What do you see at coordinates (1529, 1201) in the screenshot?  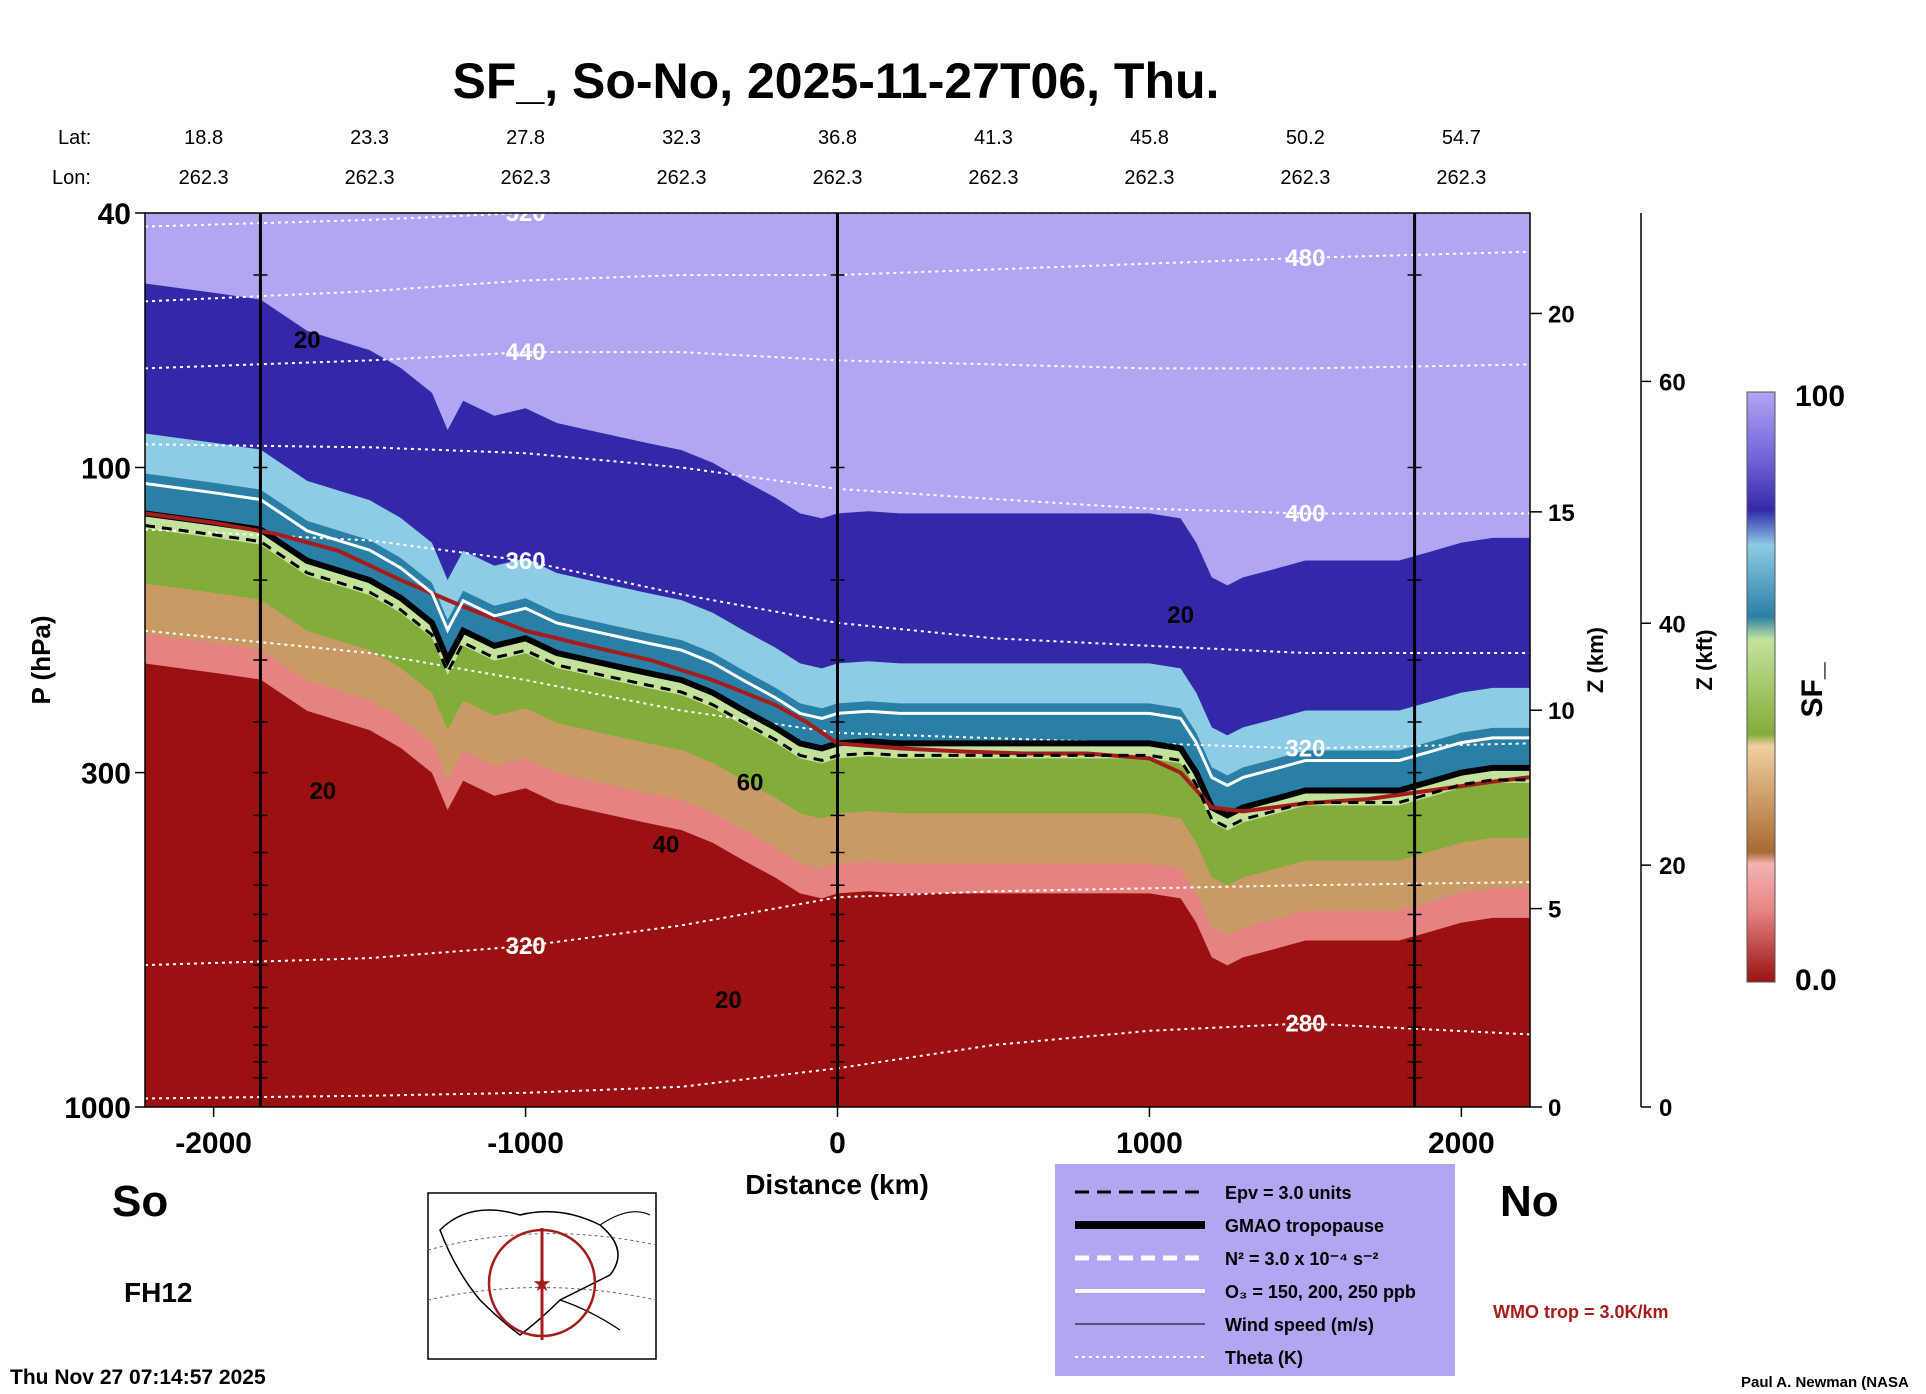 I see `north-label: No` at bounding box center [1529, 1201].